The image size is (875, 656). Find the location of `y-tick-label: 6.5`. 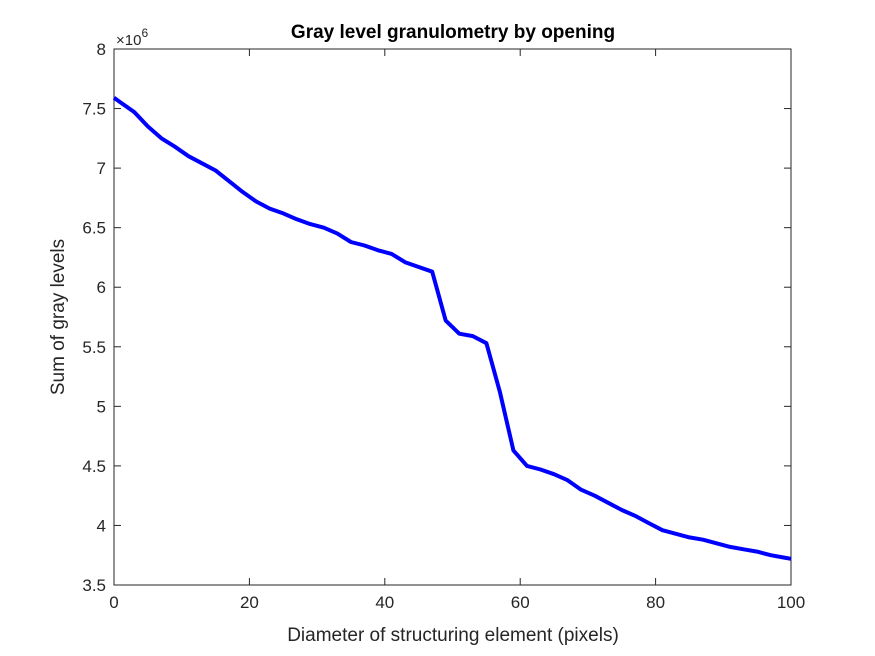

y-tick-label: 6.5 is located at coordinates (94, 228).